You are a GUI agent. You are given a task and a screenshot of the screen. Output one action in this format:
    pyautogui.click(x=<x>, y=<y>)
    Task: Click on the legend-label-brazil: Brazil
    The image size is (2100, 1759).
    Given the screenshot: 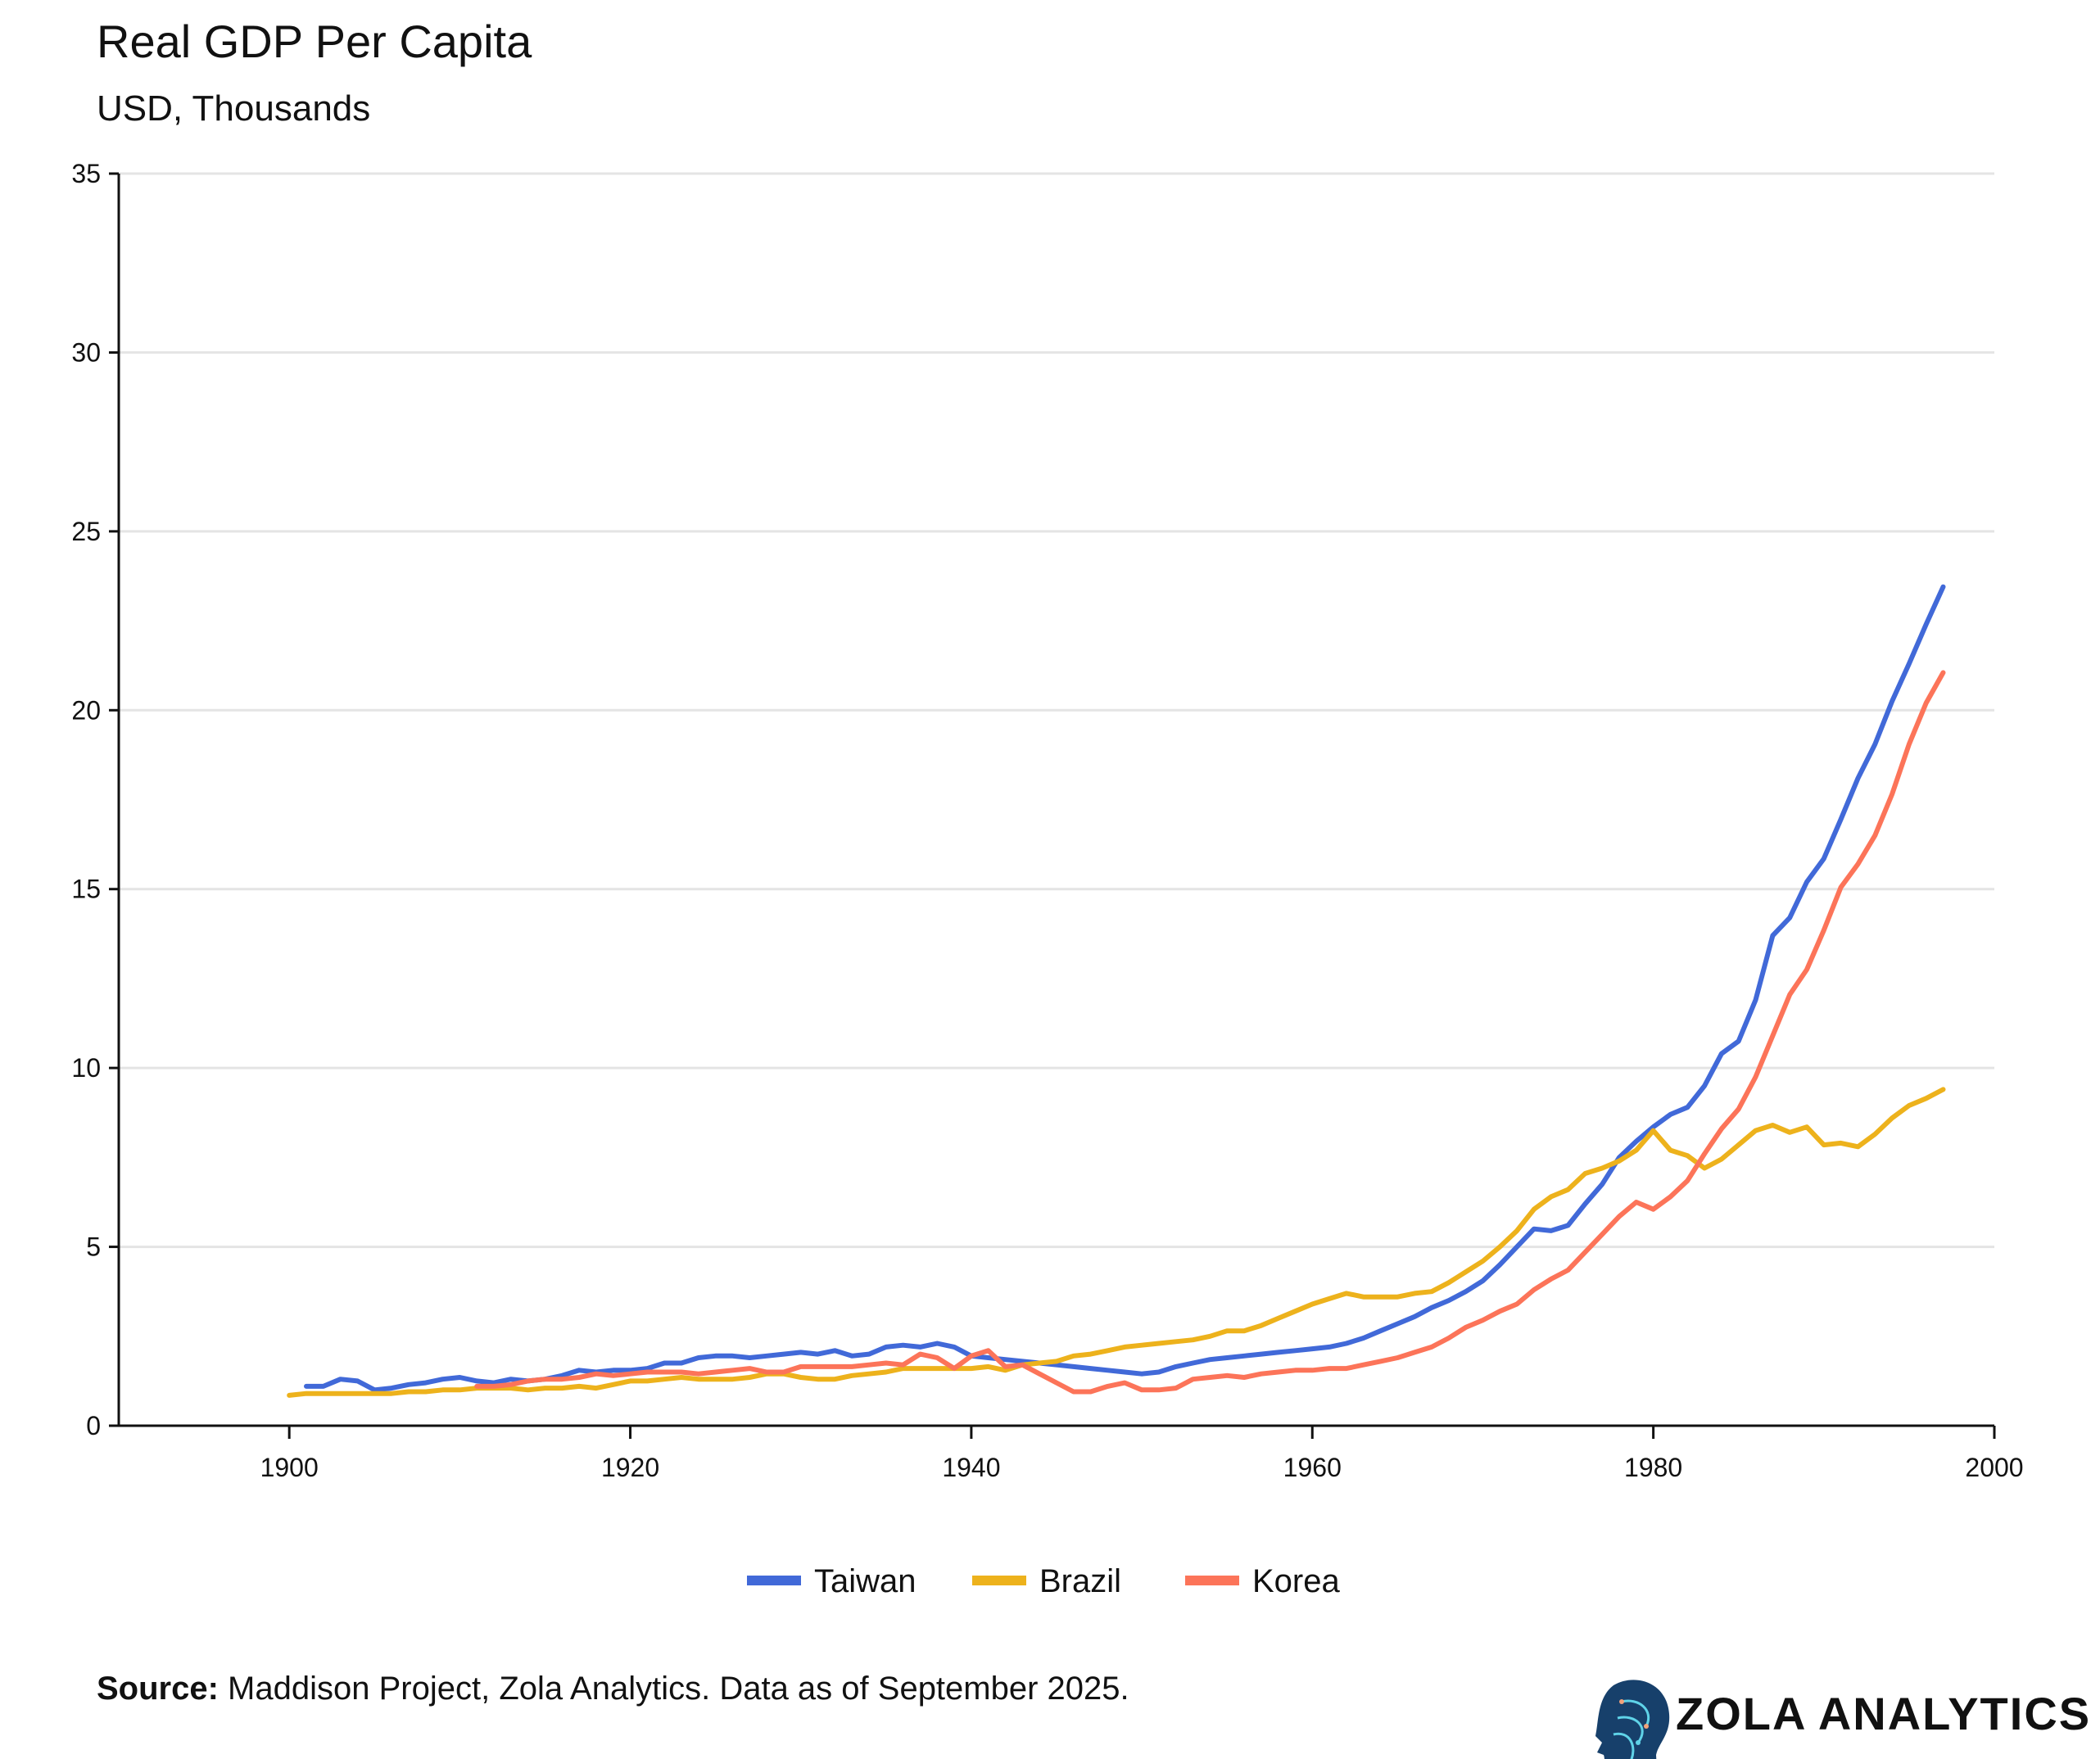 What is the action you would take?
    pyautogui.click(x=1080, y=1581)
    